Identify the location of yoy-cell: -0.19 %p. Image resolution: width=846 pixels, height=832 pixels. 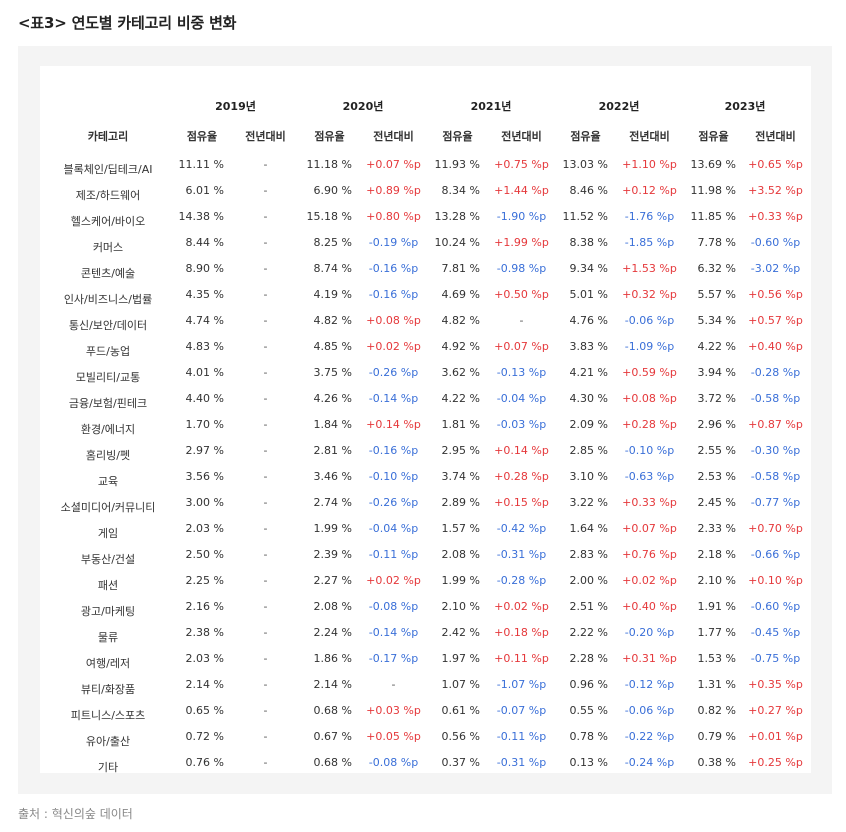
(393, 242).